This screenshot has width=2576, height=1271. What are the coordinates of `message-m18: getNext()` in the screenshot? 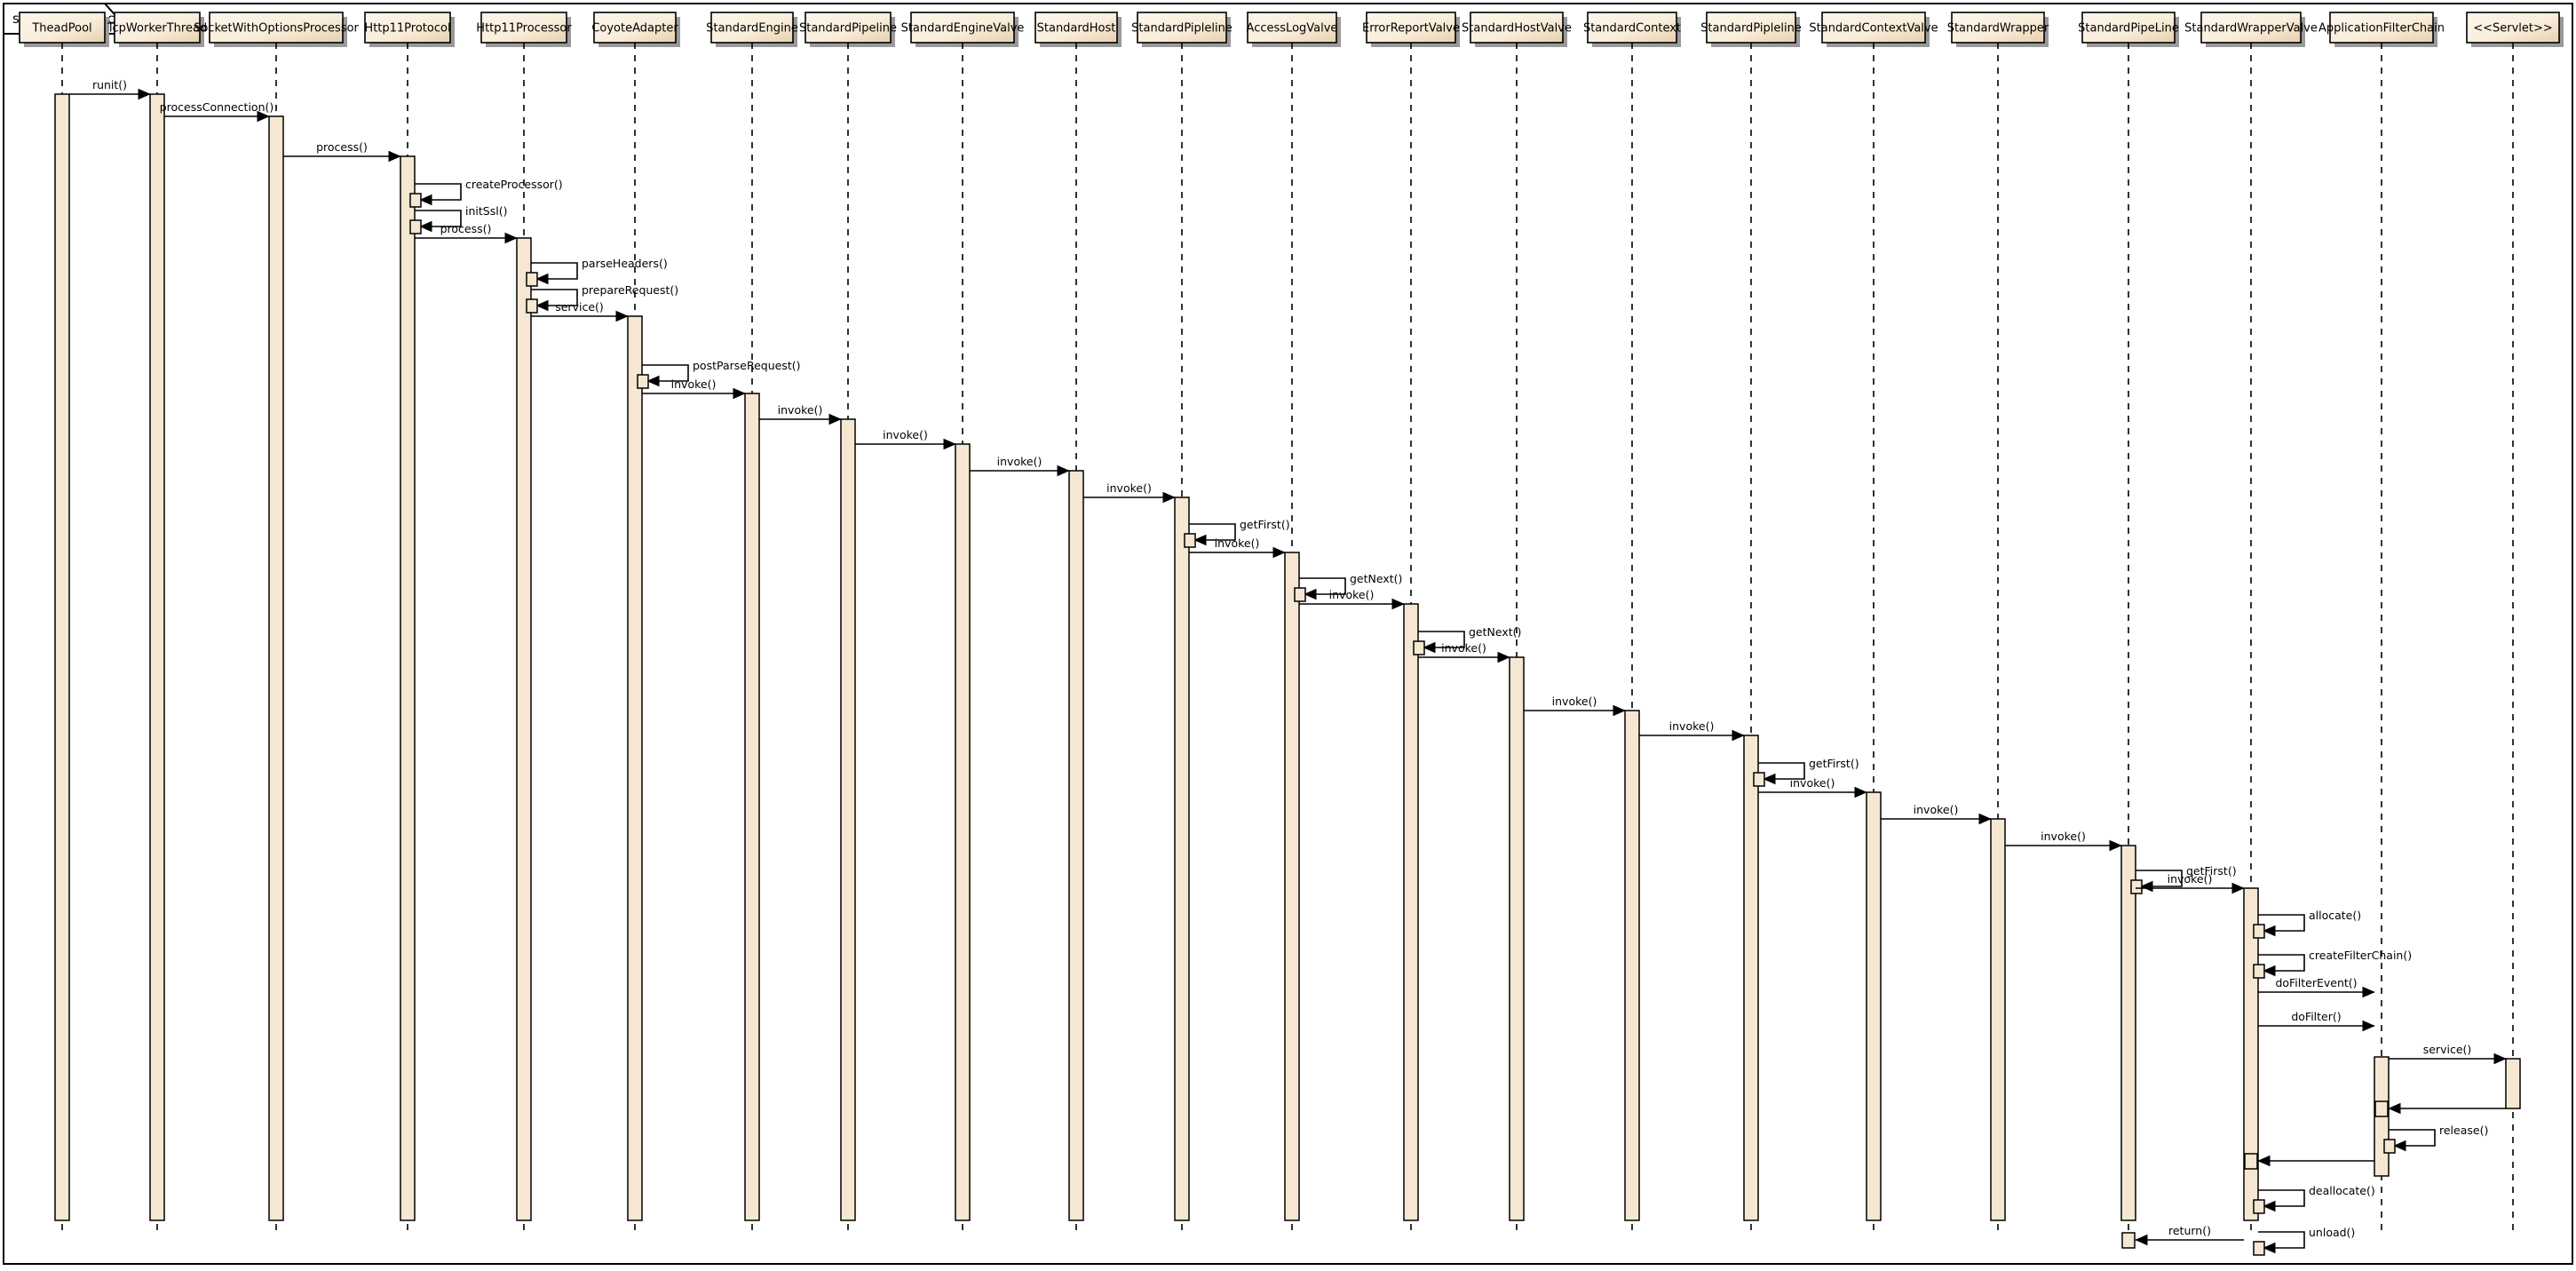 It's located at (1348, 587).